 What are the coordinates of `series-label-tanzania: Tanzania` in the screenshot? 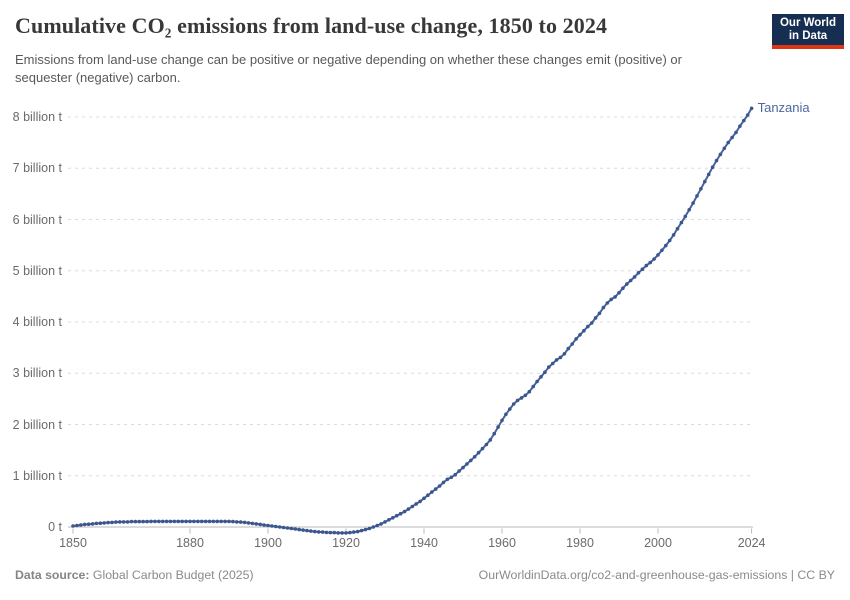 It's located at (783, 108).